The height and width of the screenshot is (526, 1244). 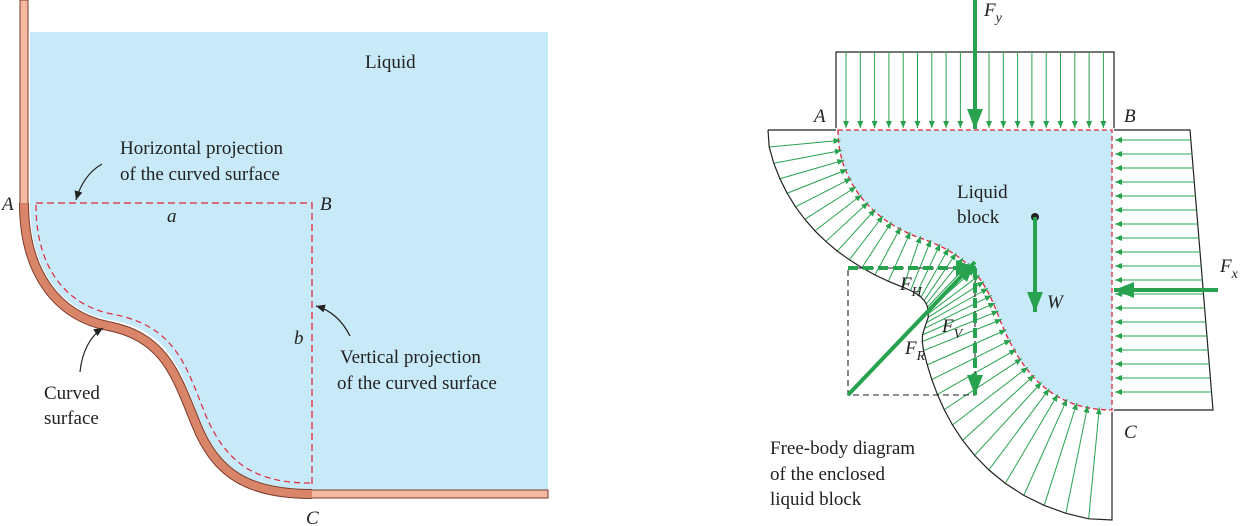 What do you see at coordinates (915, 351) in the screenshot?
I see `force-label: FR` at bounding box center [915, 351].